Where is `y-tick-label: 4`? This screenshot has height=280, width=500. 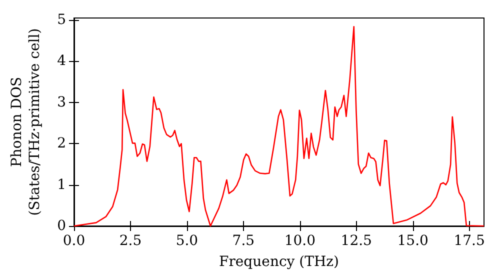
y-tick-label: 4 is located at coordinates (61, 61).